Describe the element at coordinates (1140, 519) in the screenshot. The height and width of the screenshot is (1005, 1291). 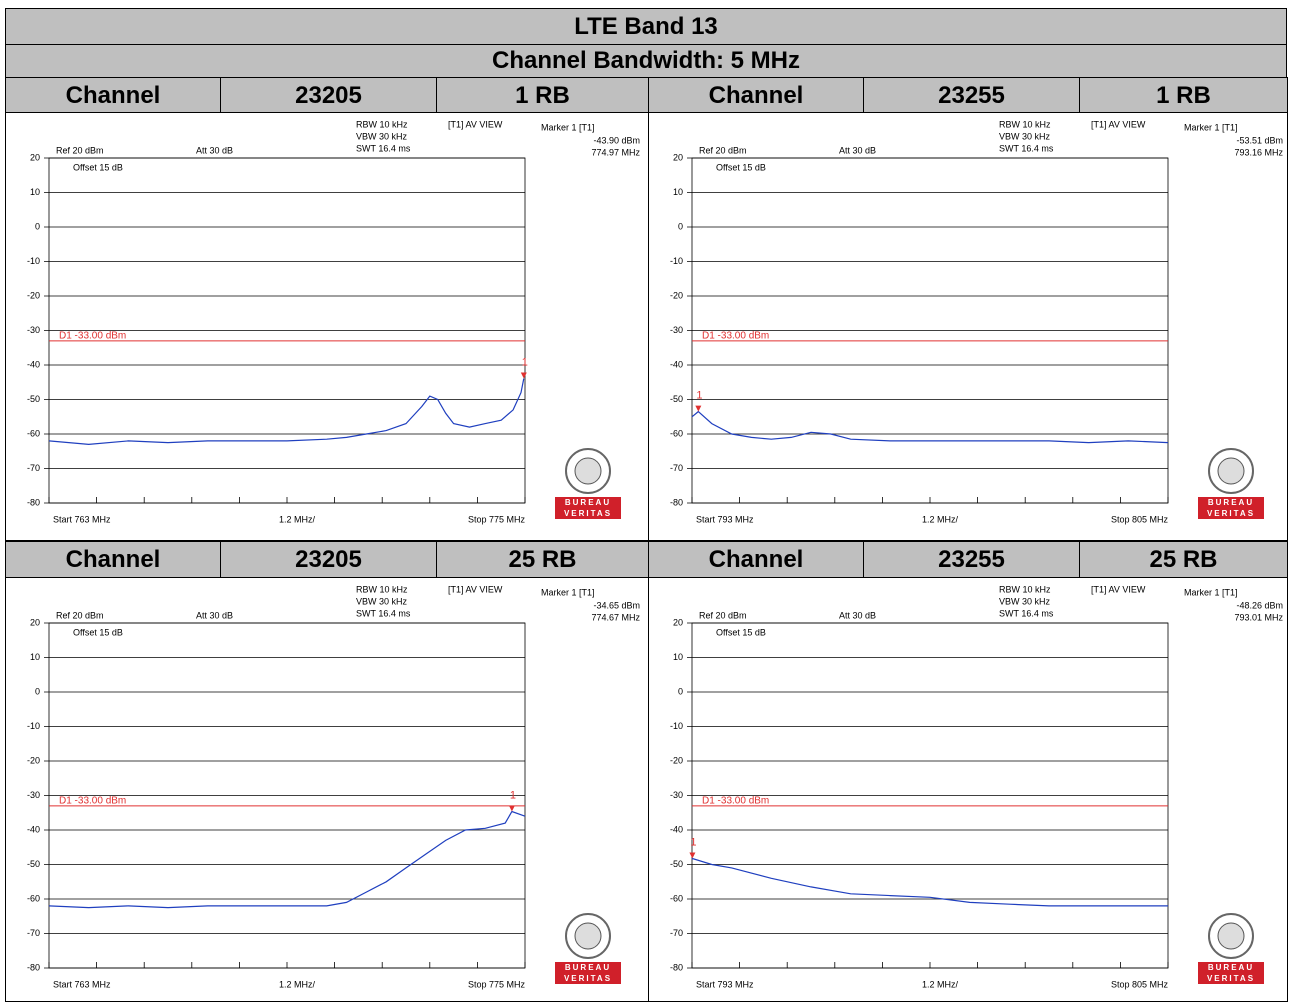
I see `stop-freq: Stop 805 MHz` at that location.